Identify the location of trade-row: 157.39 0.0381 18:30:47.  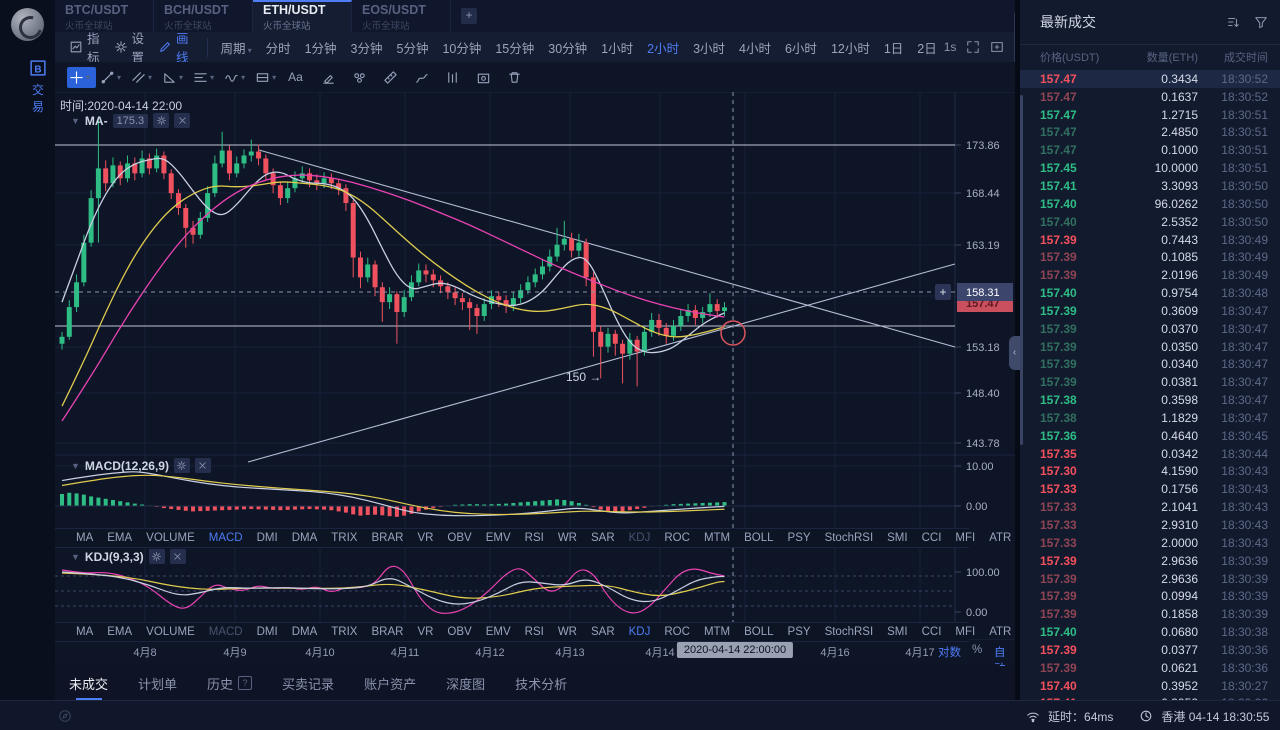
(1150, 382).